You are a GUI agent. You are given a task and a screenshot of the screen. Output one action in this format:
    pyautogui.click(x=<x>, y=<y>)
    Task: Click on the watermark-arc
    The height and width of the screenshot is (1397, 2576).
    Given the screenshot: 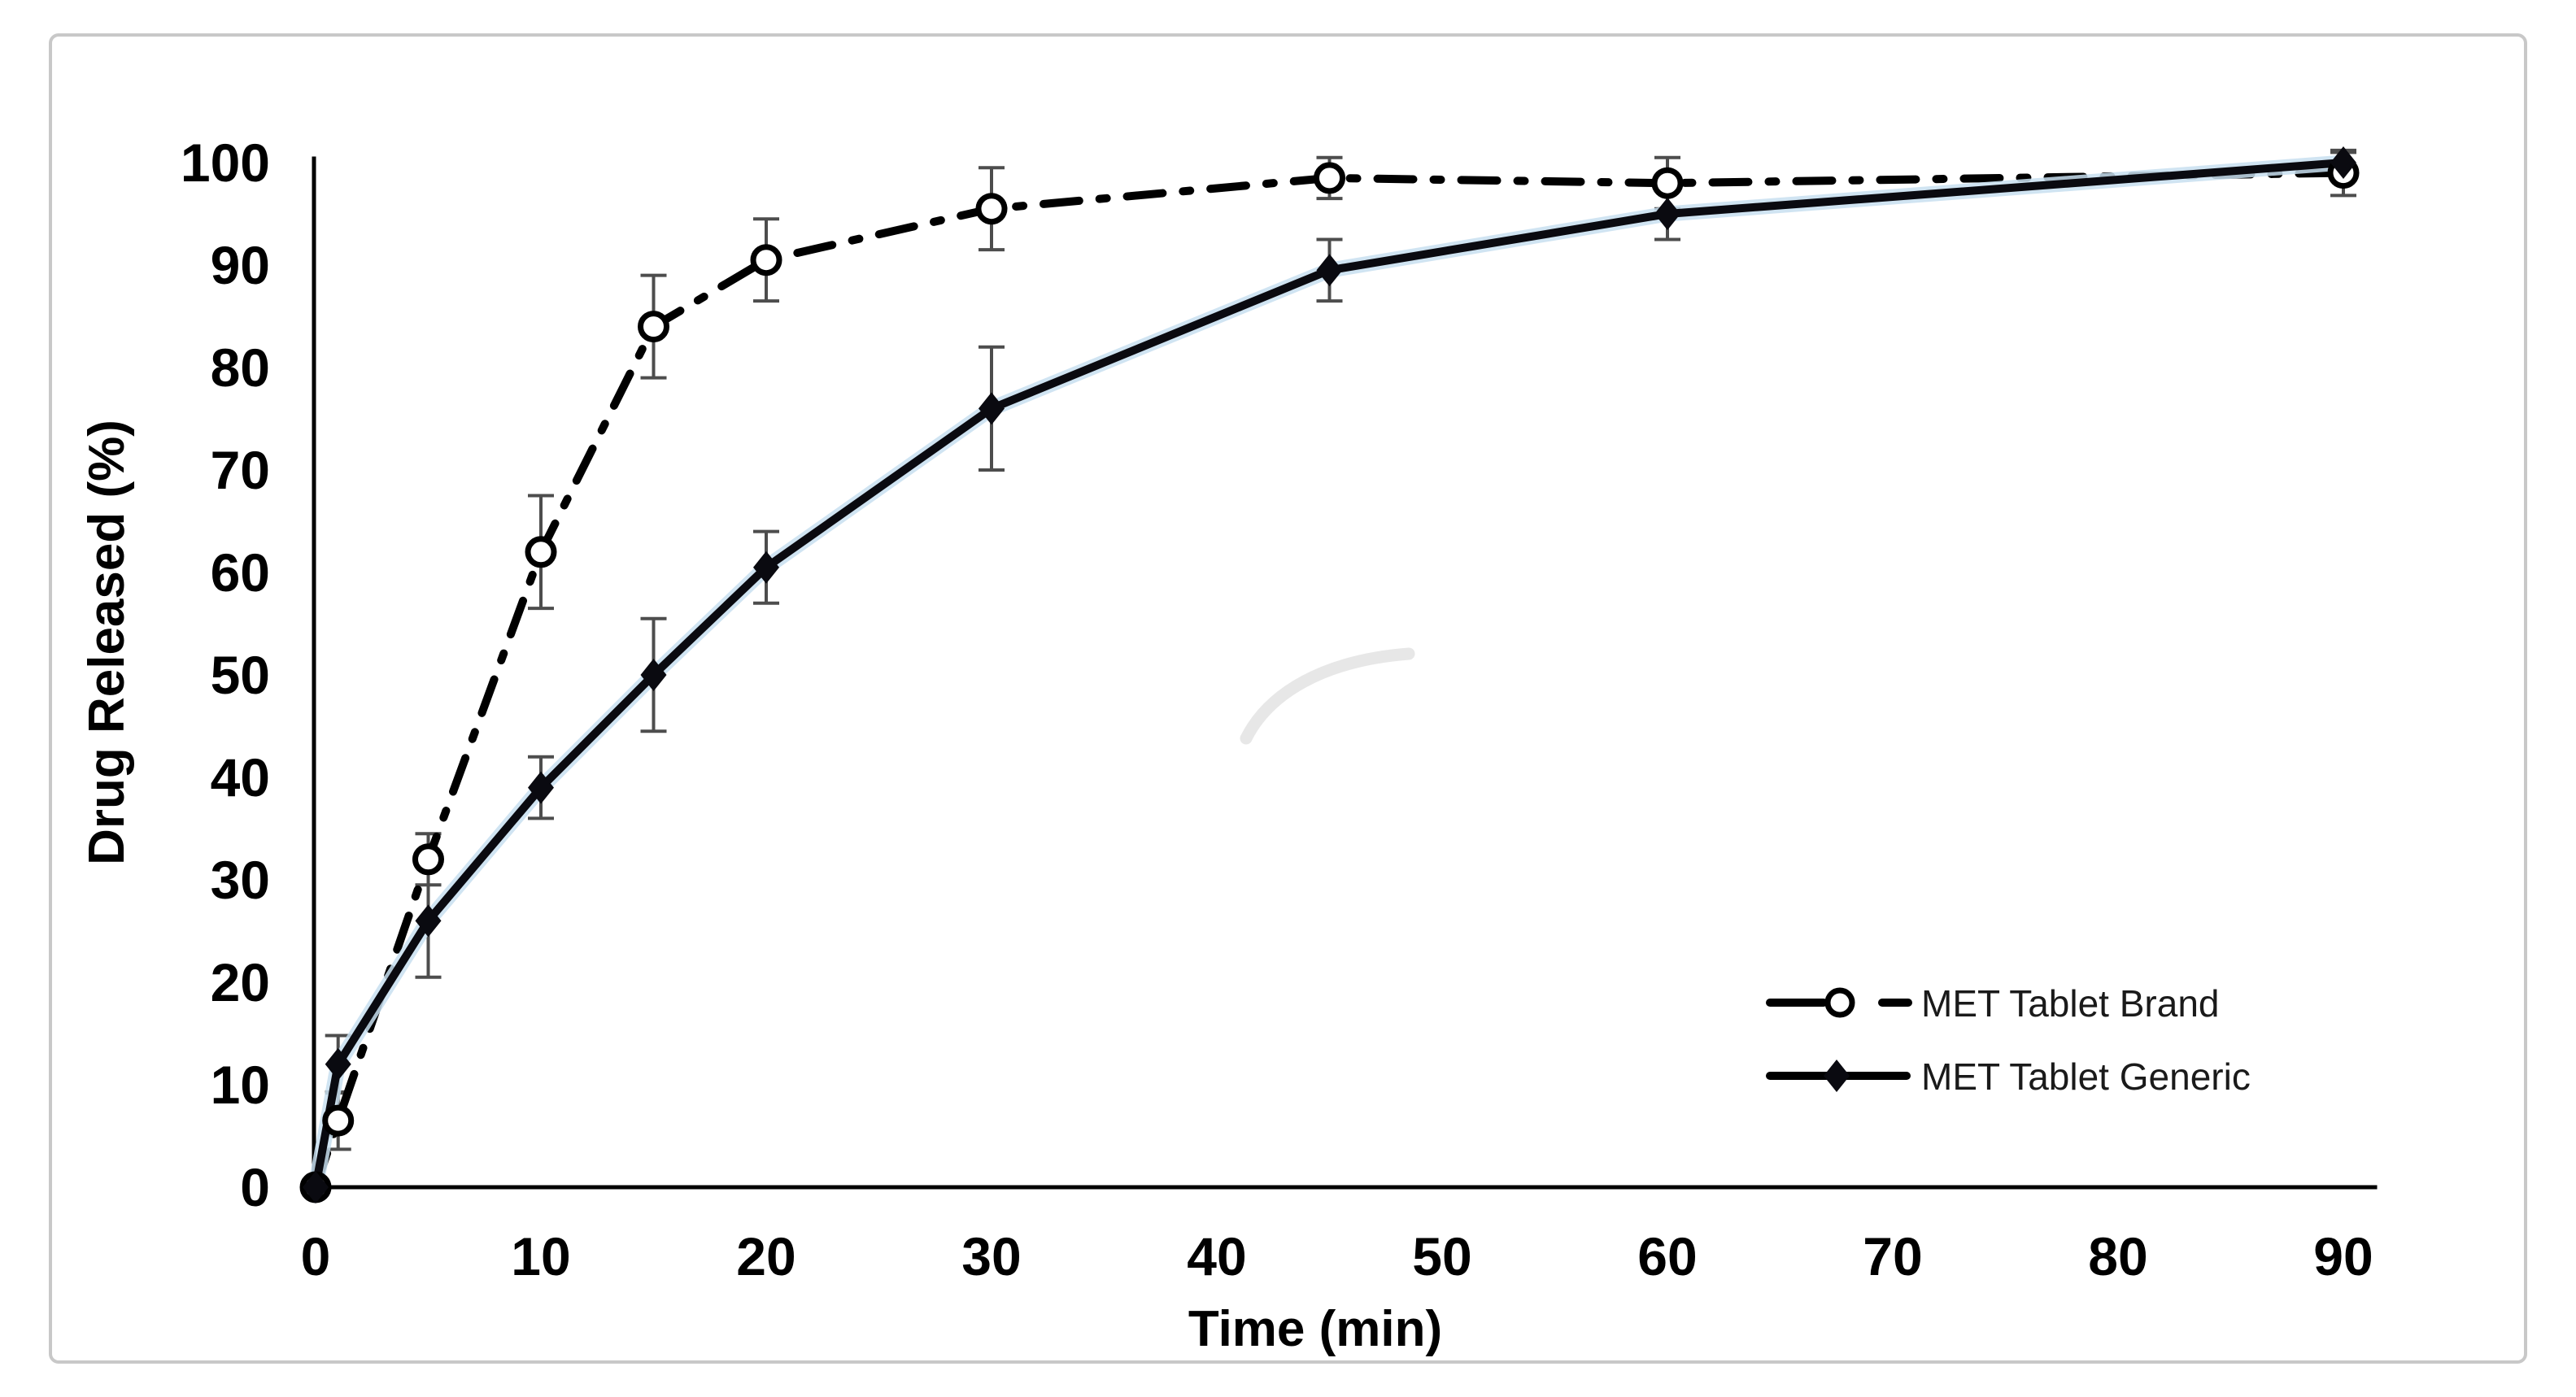 What is the action you would take?
    pyautogui.click(x=1327, y=696)
    